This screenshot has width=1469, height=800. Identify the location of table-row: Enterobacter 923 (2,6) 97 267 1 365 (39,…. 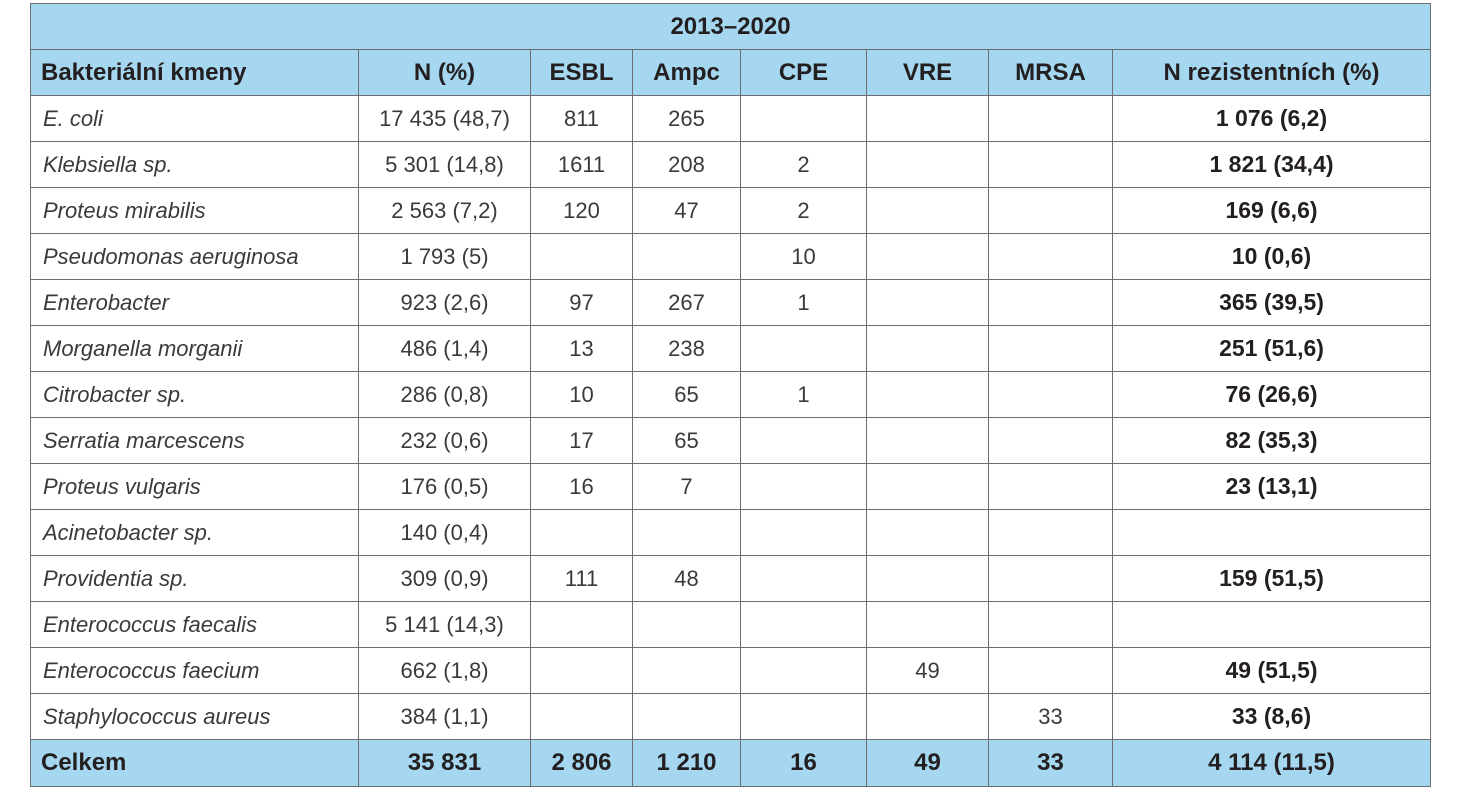
(731, 302).